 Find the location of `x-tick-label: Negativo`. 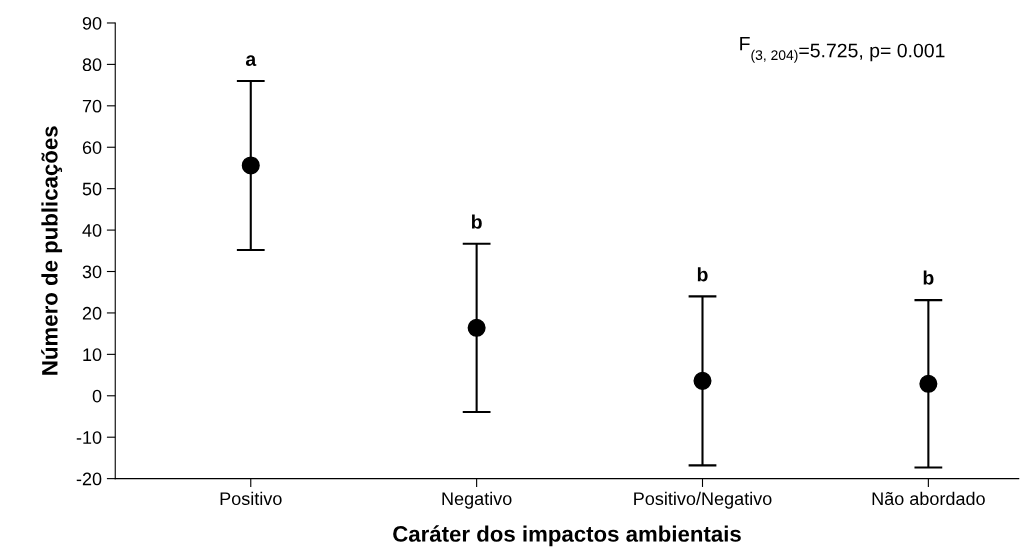

x-tick-label: Negativo is located at coordinates (477, 500).